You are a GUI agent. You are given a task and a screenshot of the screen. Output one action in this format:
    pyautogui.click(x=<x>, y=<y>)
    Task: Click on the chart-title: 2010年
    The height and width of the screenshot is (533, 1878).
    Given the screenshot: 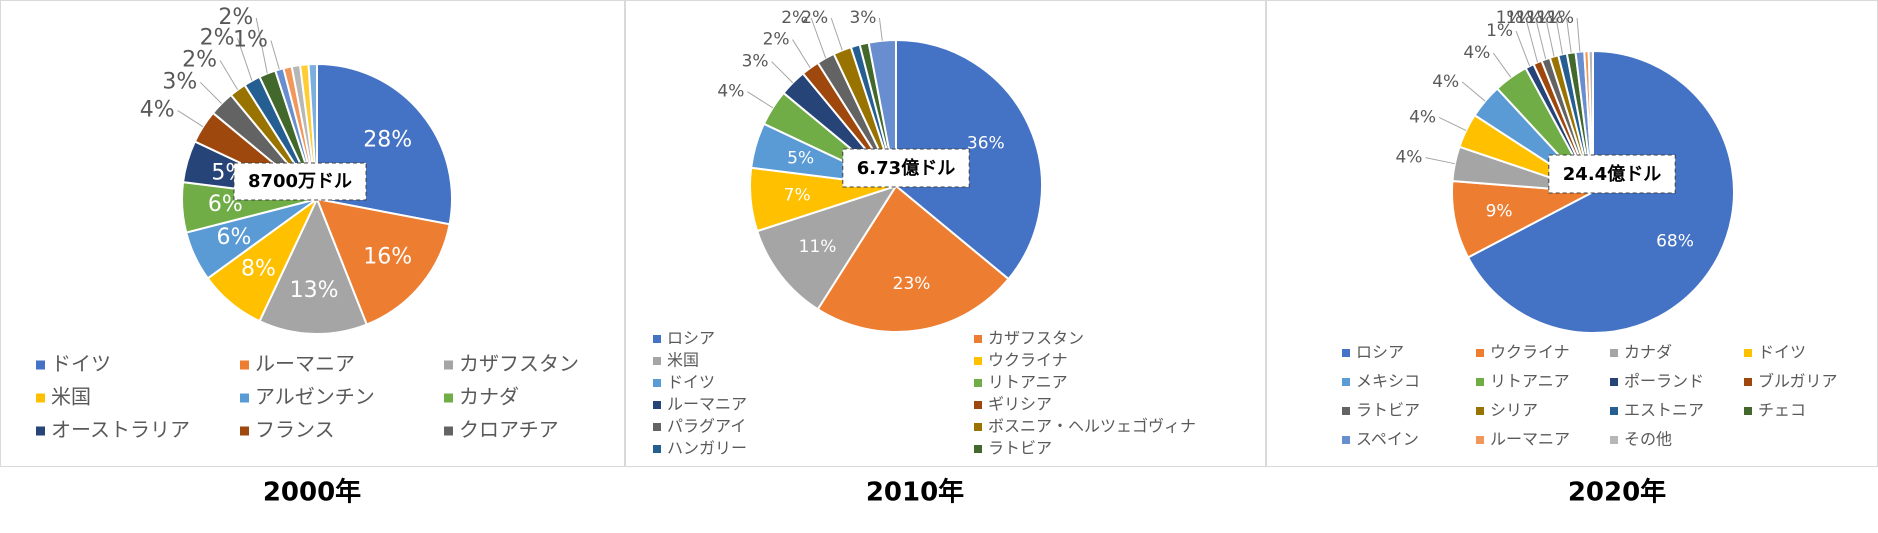 What is the action you would take?
    pyautogui.click(x=915, y=492)
    